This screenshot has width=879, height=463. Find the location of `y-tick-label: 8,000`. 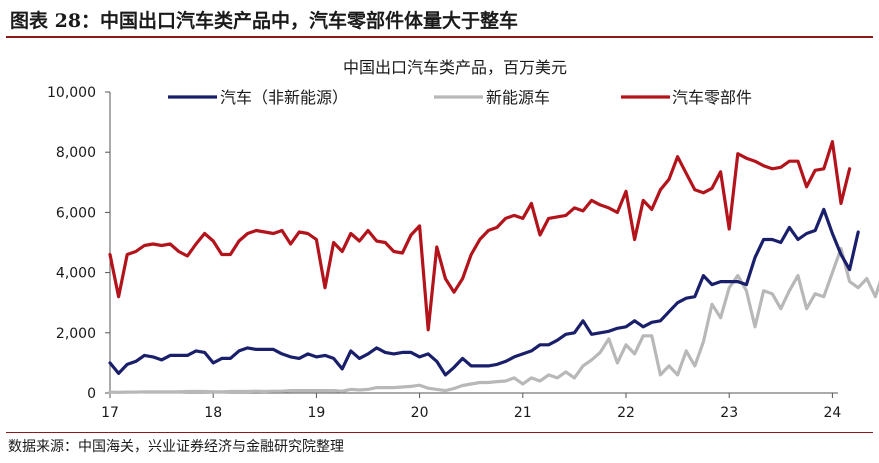

y-tick-label: 8,000 is located at coordinates (76, 153).